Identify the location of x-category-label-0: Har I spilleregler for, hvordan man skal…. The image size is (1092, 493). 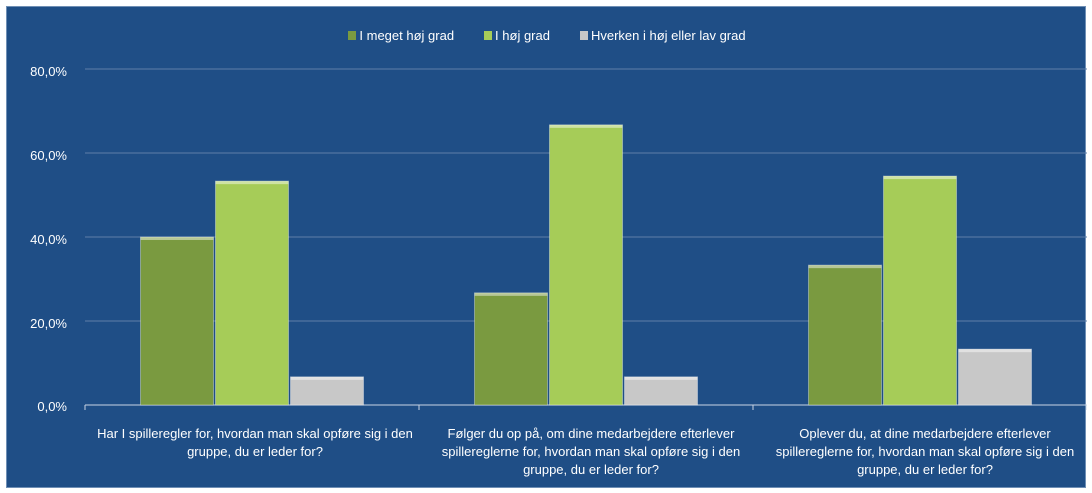
(255, 442).